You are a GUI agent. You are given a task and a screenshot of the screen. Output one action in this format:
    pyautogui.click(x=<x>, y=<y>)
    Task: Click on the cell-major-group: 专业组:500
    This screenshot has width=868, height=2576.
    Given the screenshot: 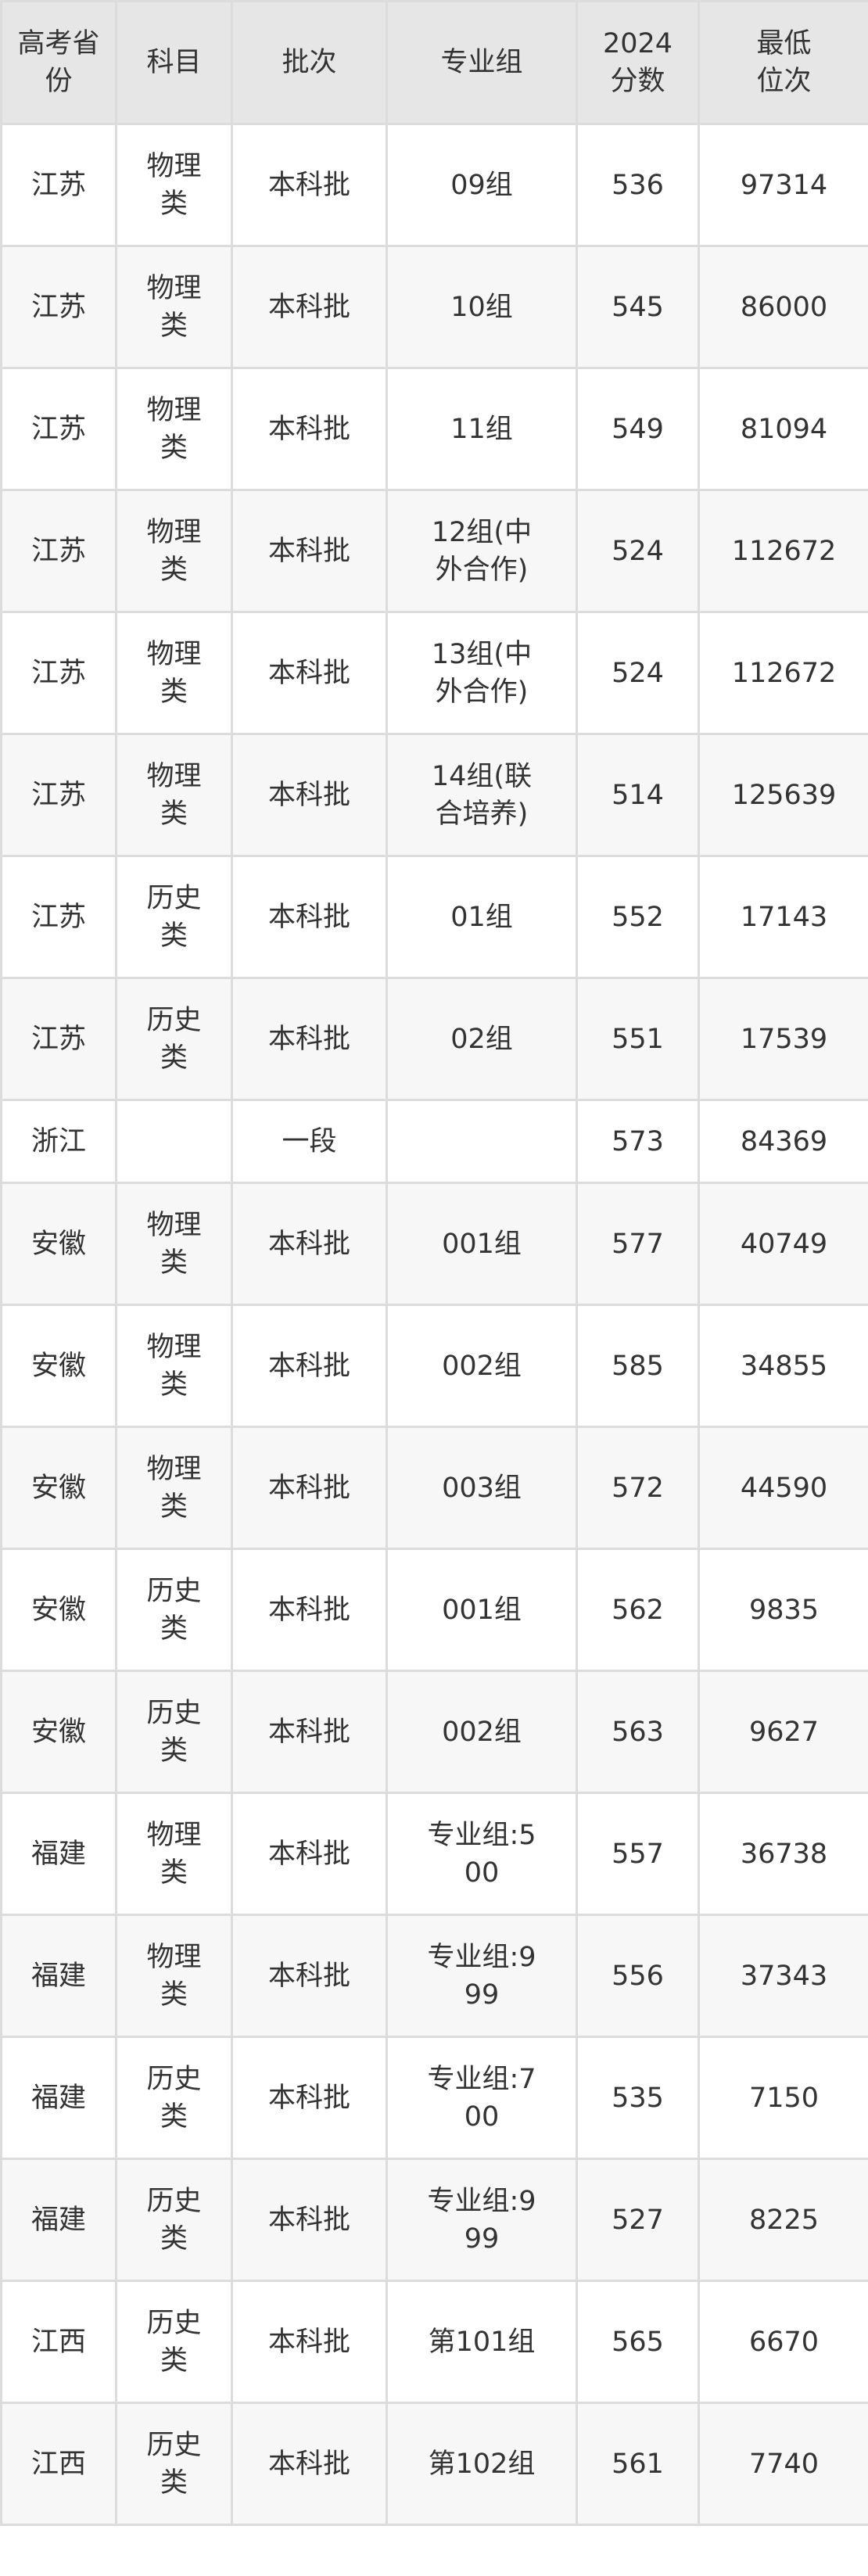 What is the action you would take?
    pyautogui.click(x=482, y=1854)
    